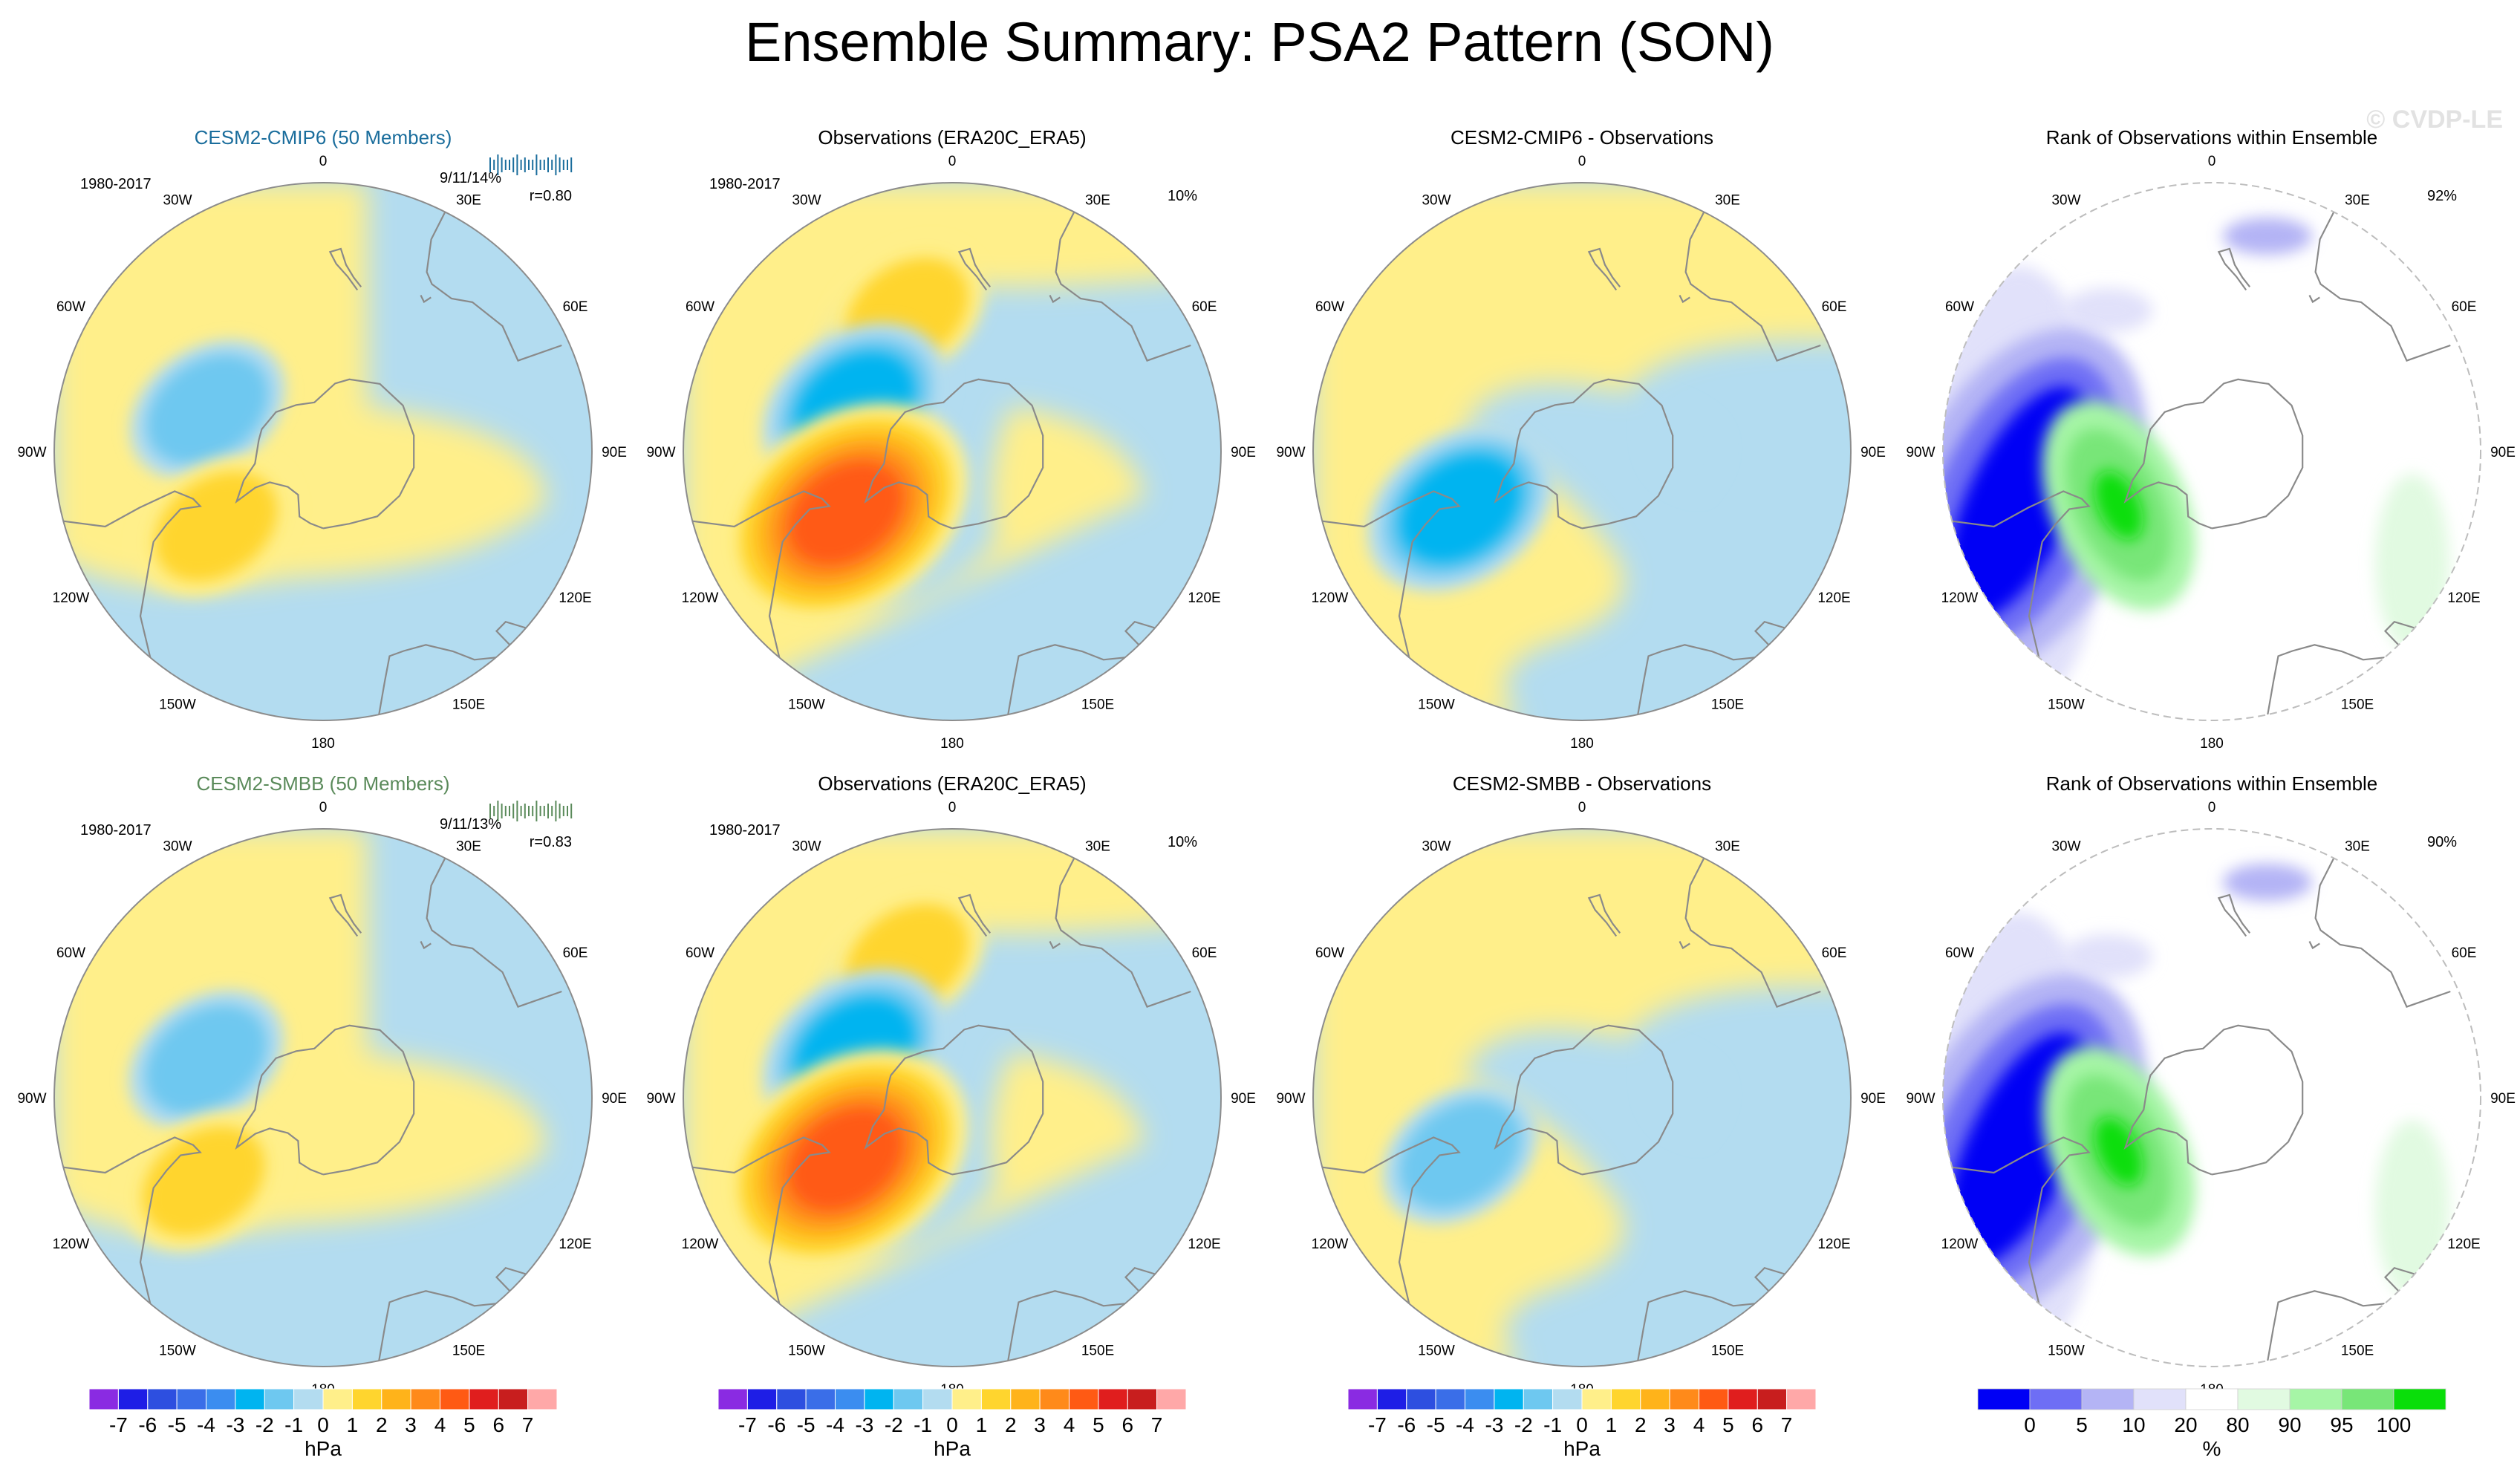  What do you see at coordinates (1960, 598) in the screenshot?
I see `lon-label: 120W` at bounding box center [1960, 598].